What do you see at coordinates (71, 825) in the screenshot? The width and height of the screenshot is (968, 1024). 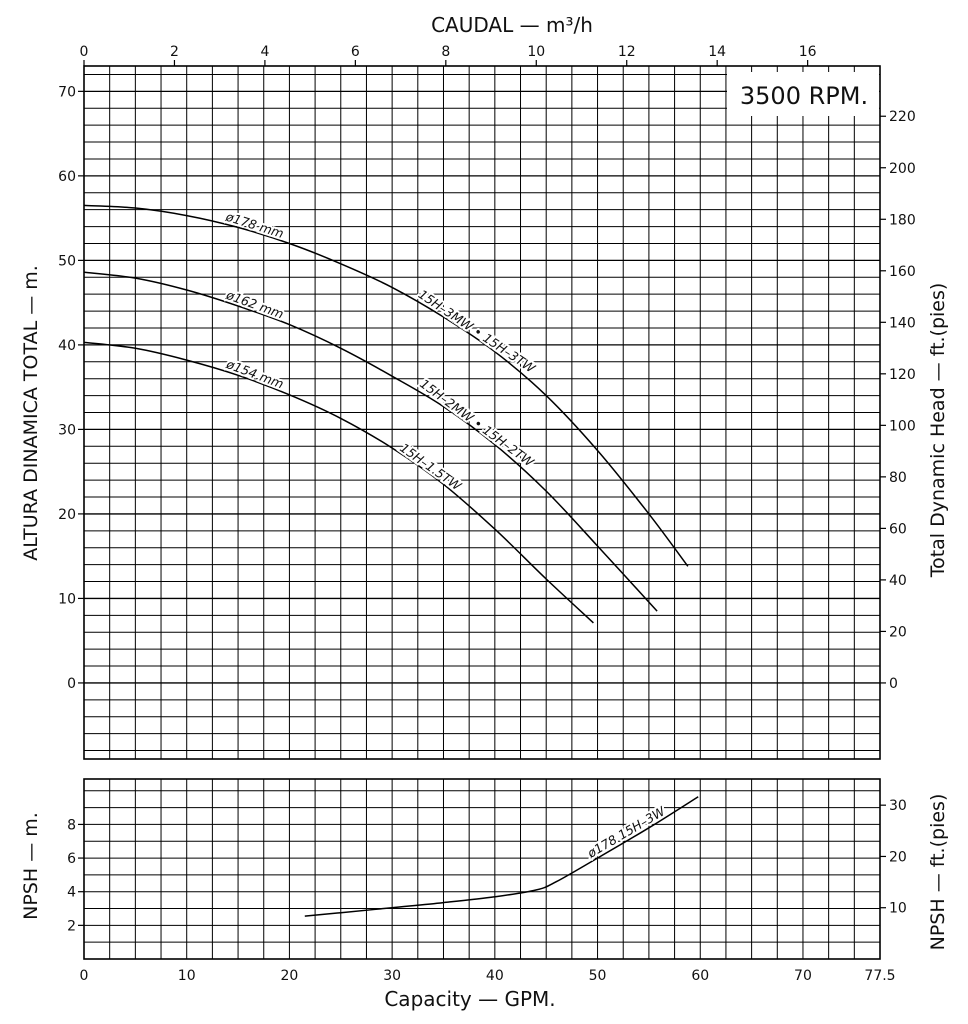 I see `npsh-left-tick-label: 8` at bounding box center [71, 825].